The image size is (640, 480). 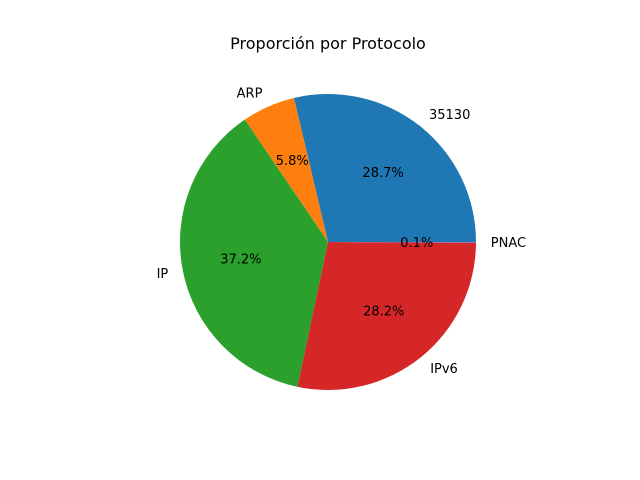 I want to click on pie-slice-ip, so click(x=253, y=253).